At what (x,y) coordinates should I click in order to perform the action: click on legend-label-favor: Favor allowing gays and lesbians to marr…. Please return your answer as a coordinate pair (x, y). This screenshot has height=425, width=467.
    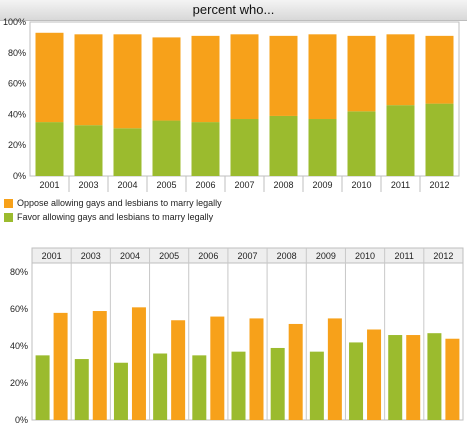
    Looking at the image, I should click on (115, 217).